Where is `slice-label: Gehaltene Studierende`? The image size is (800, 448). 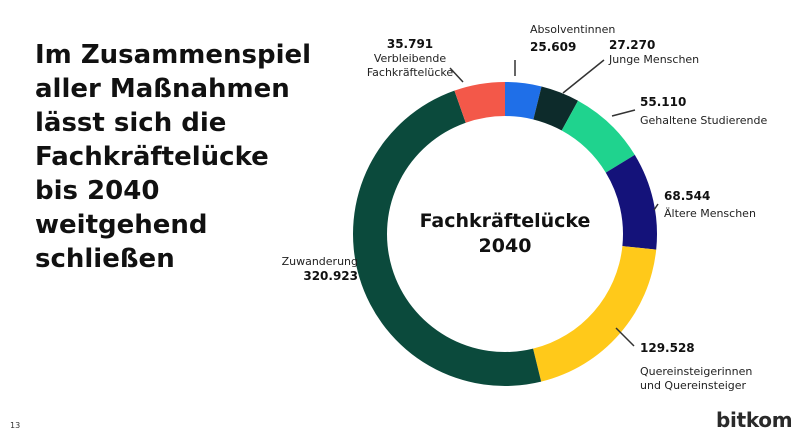 slice-label: Gehaltene Studierende is located at coordinates (703, 120).